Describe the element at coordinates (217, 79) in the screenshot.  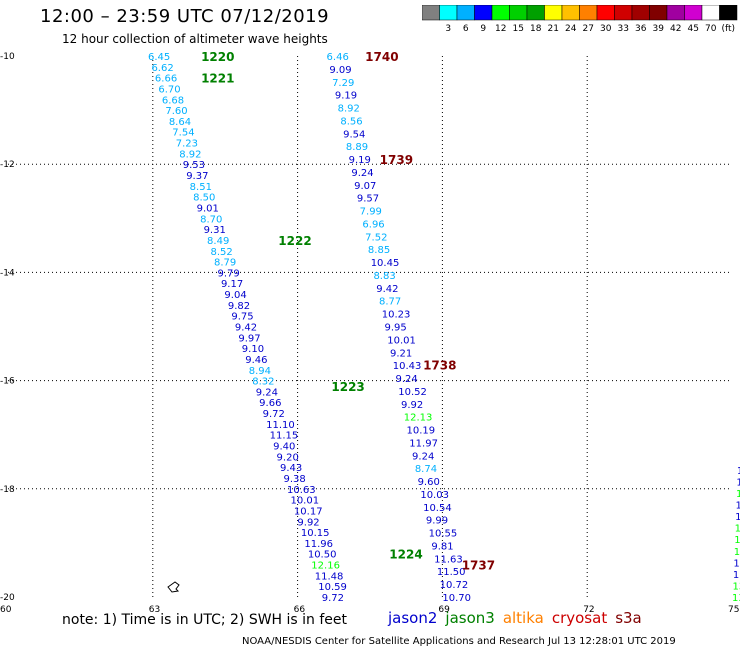
I see `pass-time-label: 1221` at that location.